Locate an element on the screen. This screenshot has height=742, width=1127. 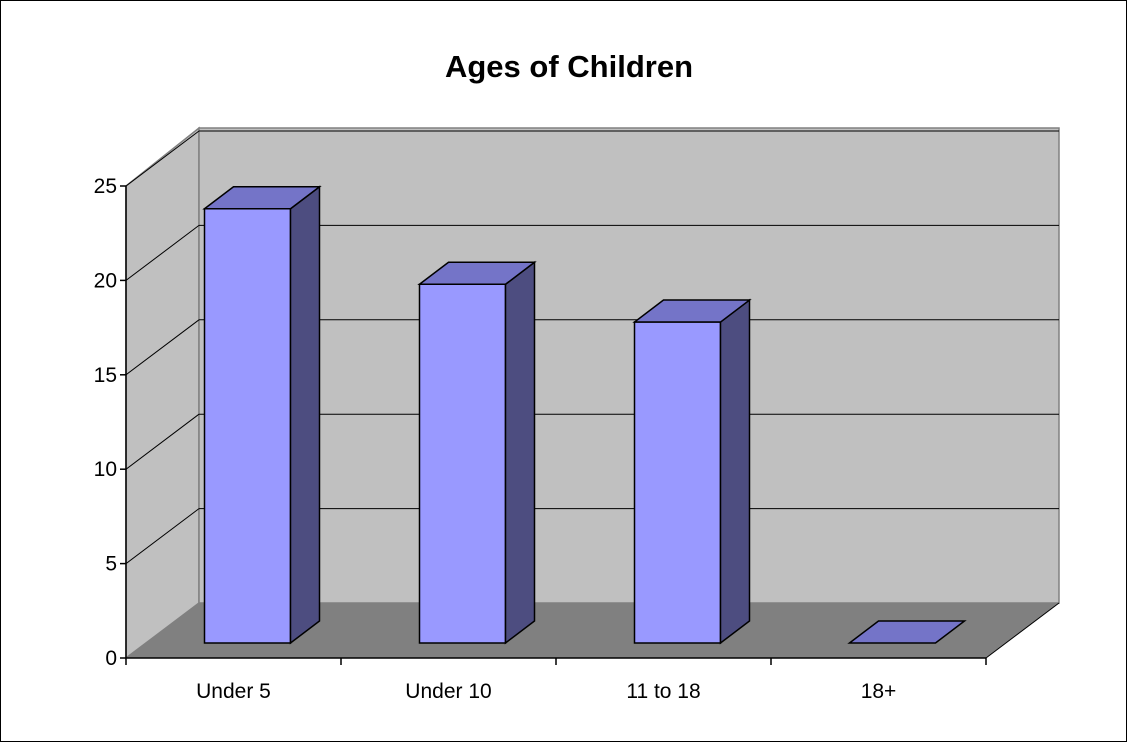
x-tick-label: 11 to 18 is located at coordinates (663, 691).